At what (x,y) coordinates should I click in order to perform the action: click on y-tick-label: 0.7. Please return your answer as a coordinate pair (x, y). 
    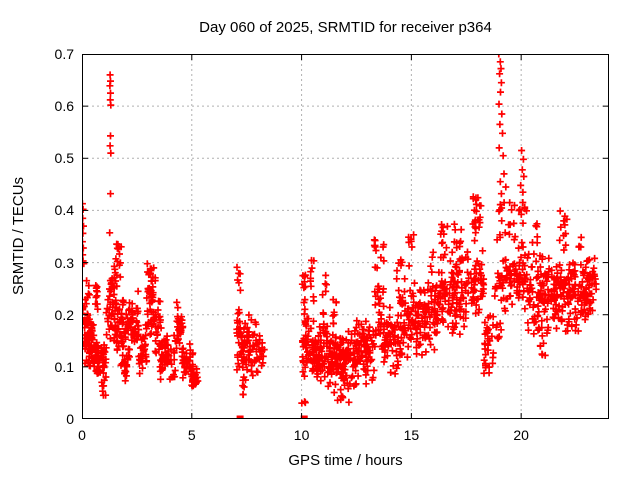
    Looking at the image, I should click on (64, 54).